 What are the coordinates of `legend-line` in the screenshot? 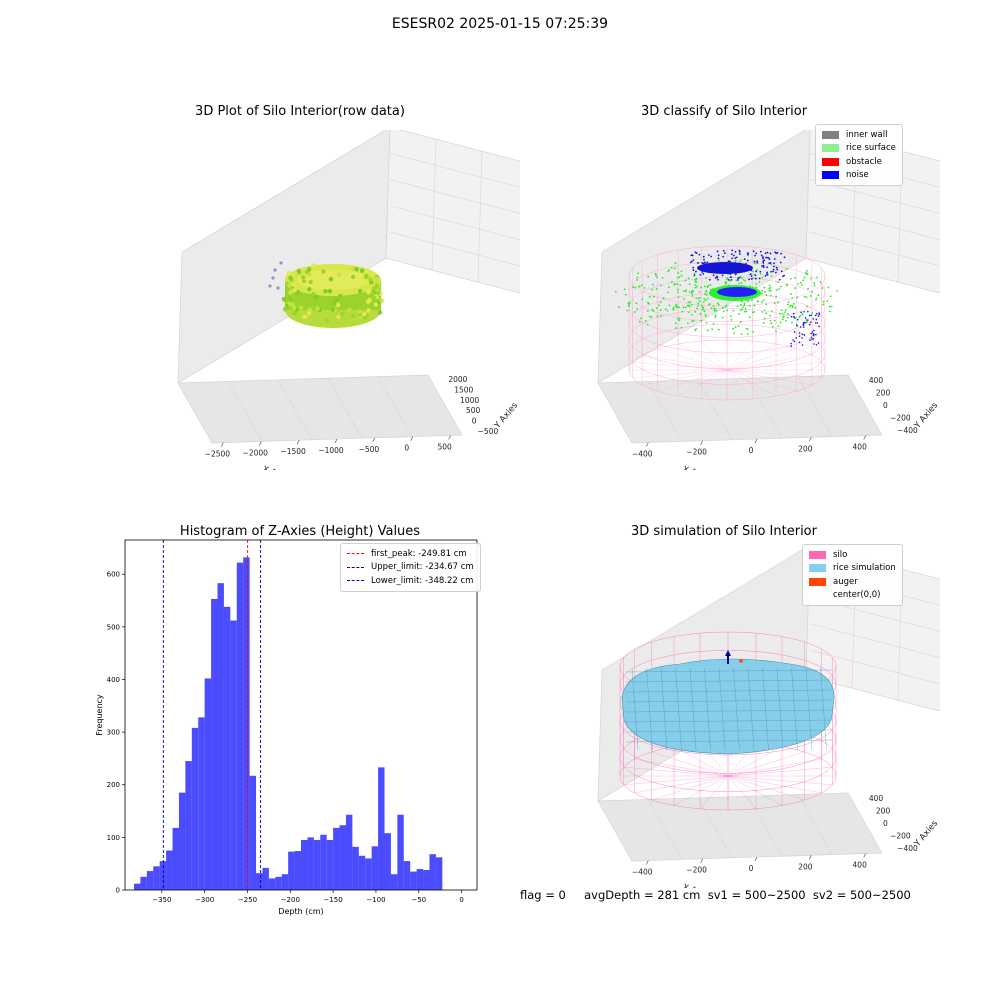 It's located at (355, 554).